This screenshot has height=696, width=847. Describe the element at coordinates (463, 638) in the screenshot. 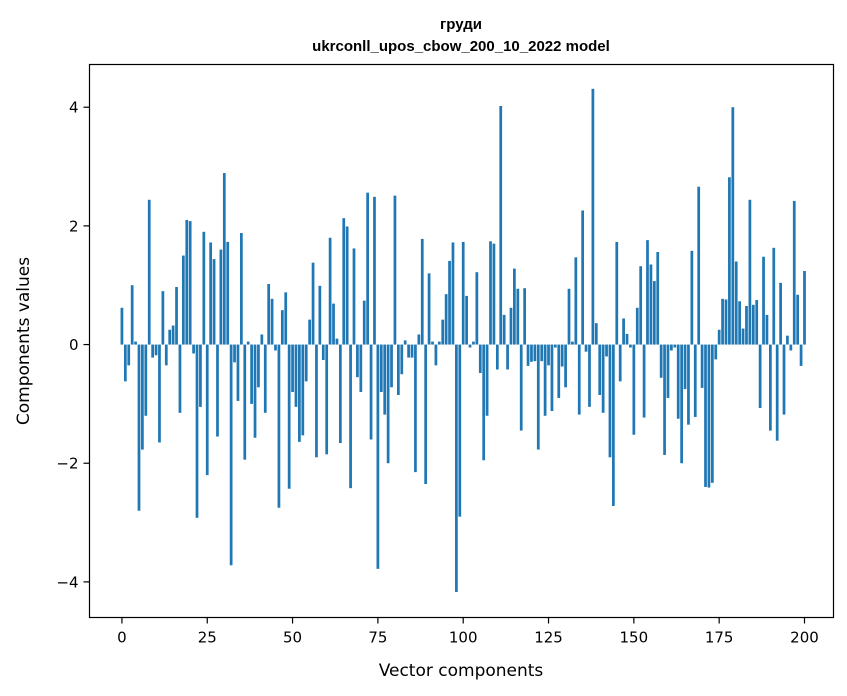

I see `x-tick-label: 100` at that location.